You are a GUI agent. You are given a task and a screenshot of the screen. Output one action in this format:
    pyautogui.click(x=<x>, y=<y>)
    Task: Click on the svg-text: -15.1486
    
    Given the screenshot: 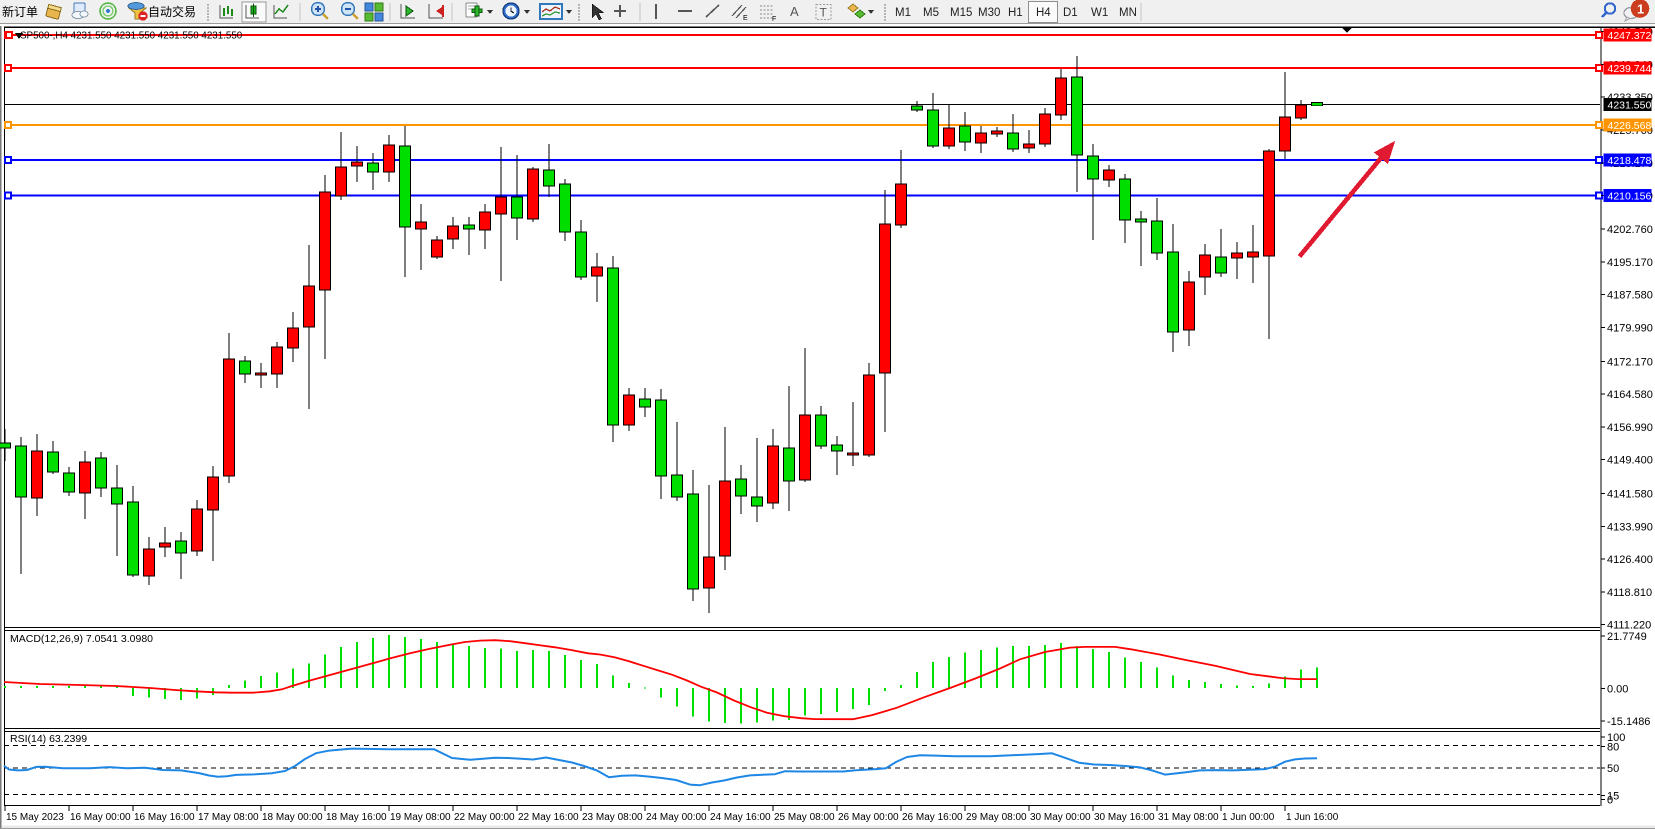 What is the action you would take?
    pyautogui.click(x=1628, y=722)
    